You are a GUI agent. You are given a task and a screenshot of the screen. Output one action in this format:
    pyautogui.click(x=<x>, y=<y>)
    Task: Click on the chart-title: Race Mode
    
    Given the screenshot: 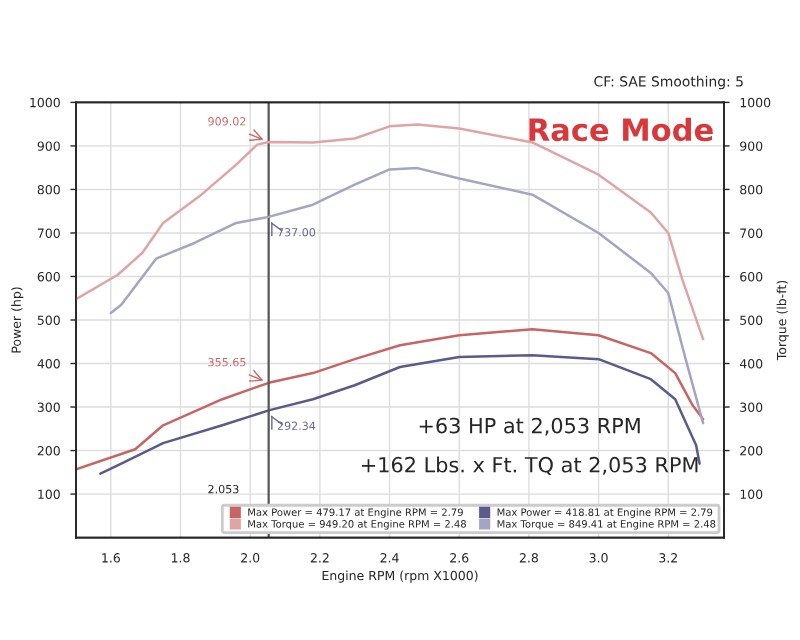 What is the action you would take?
    pyautogui.click(x=621, y=129)
    